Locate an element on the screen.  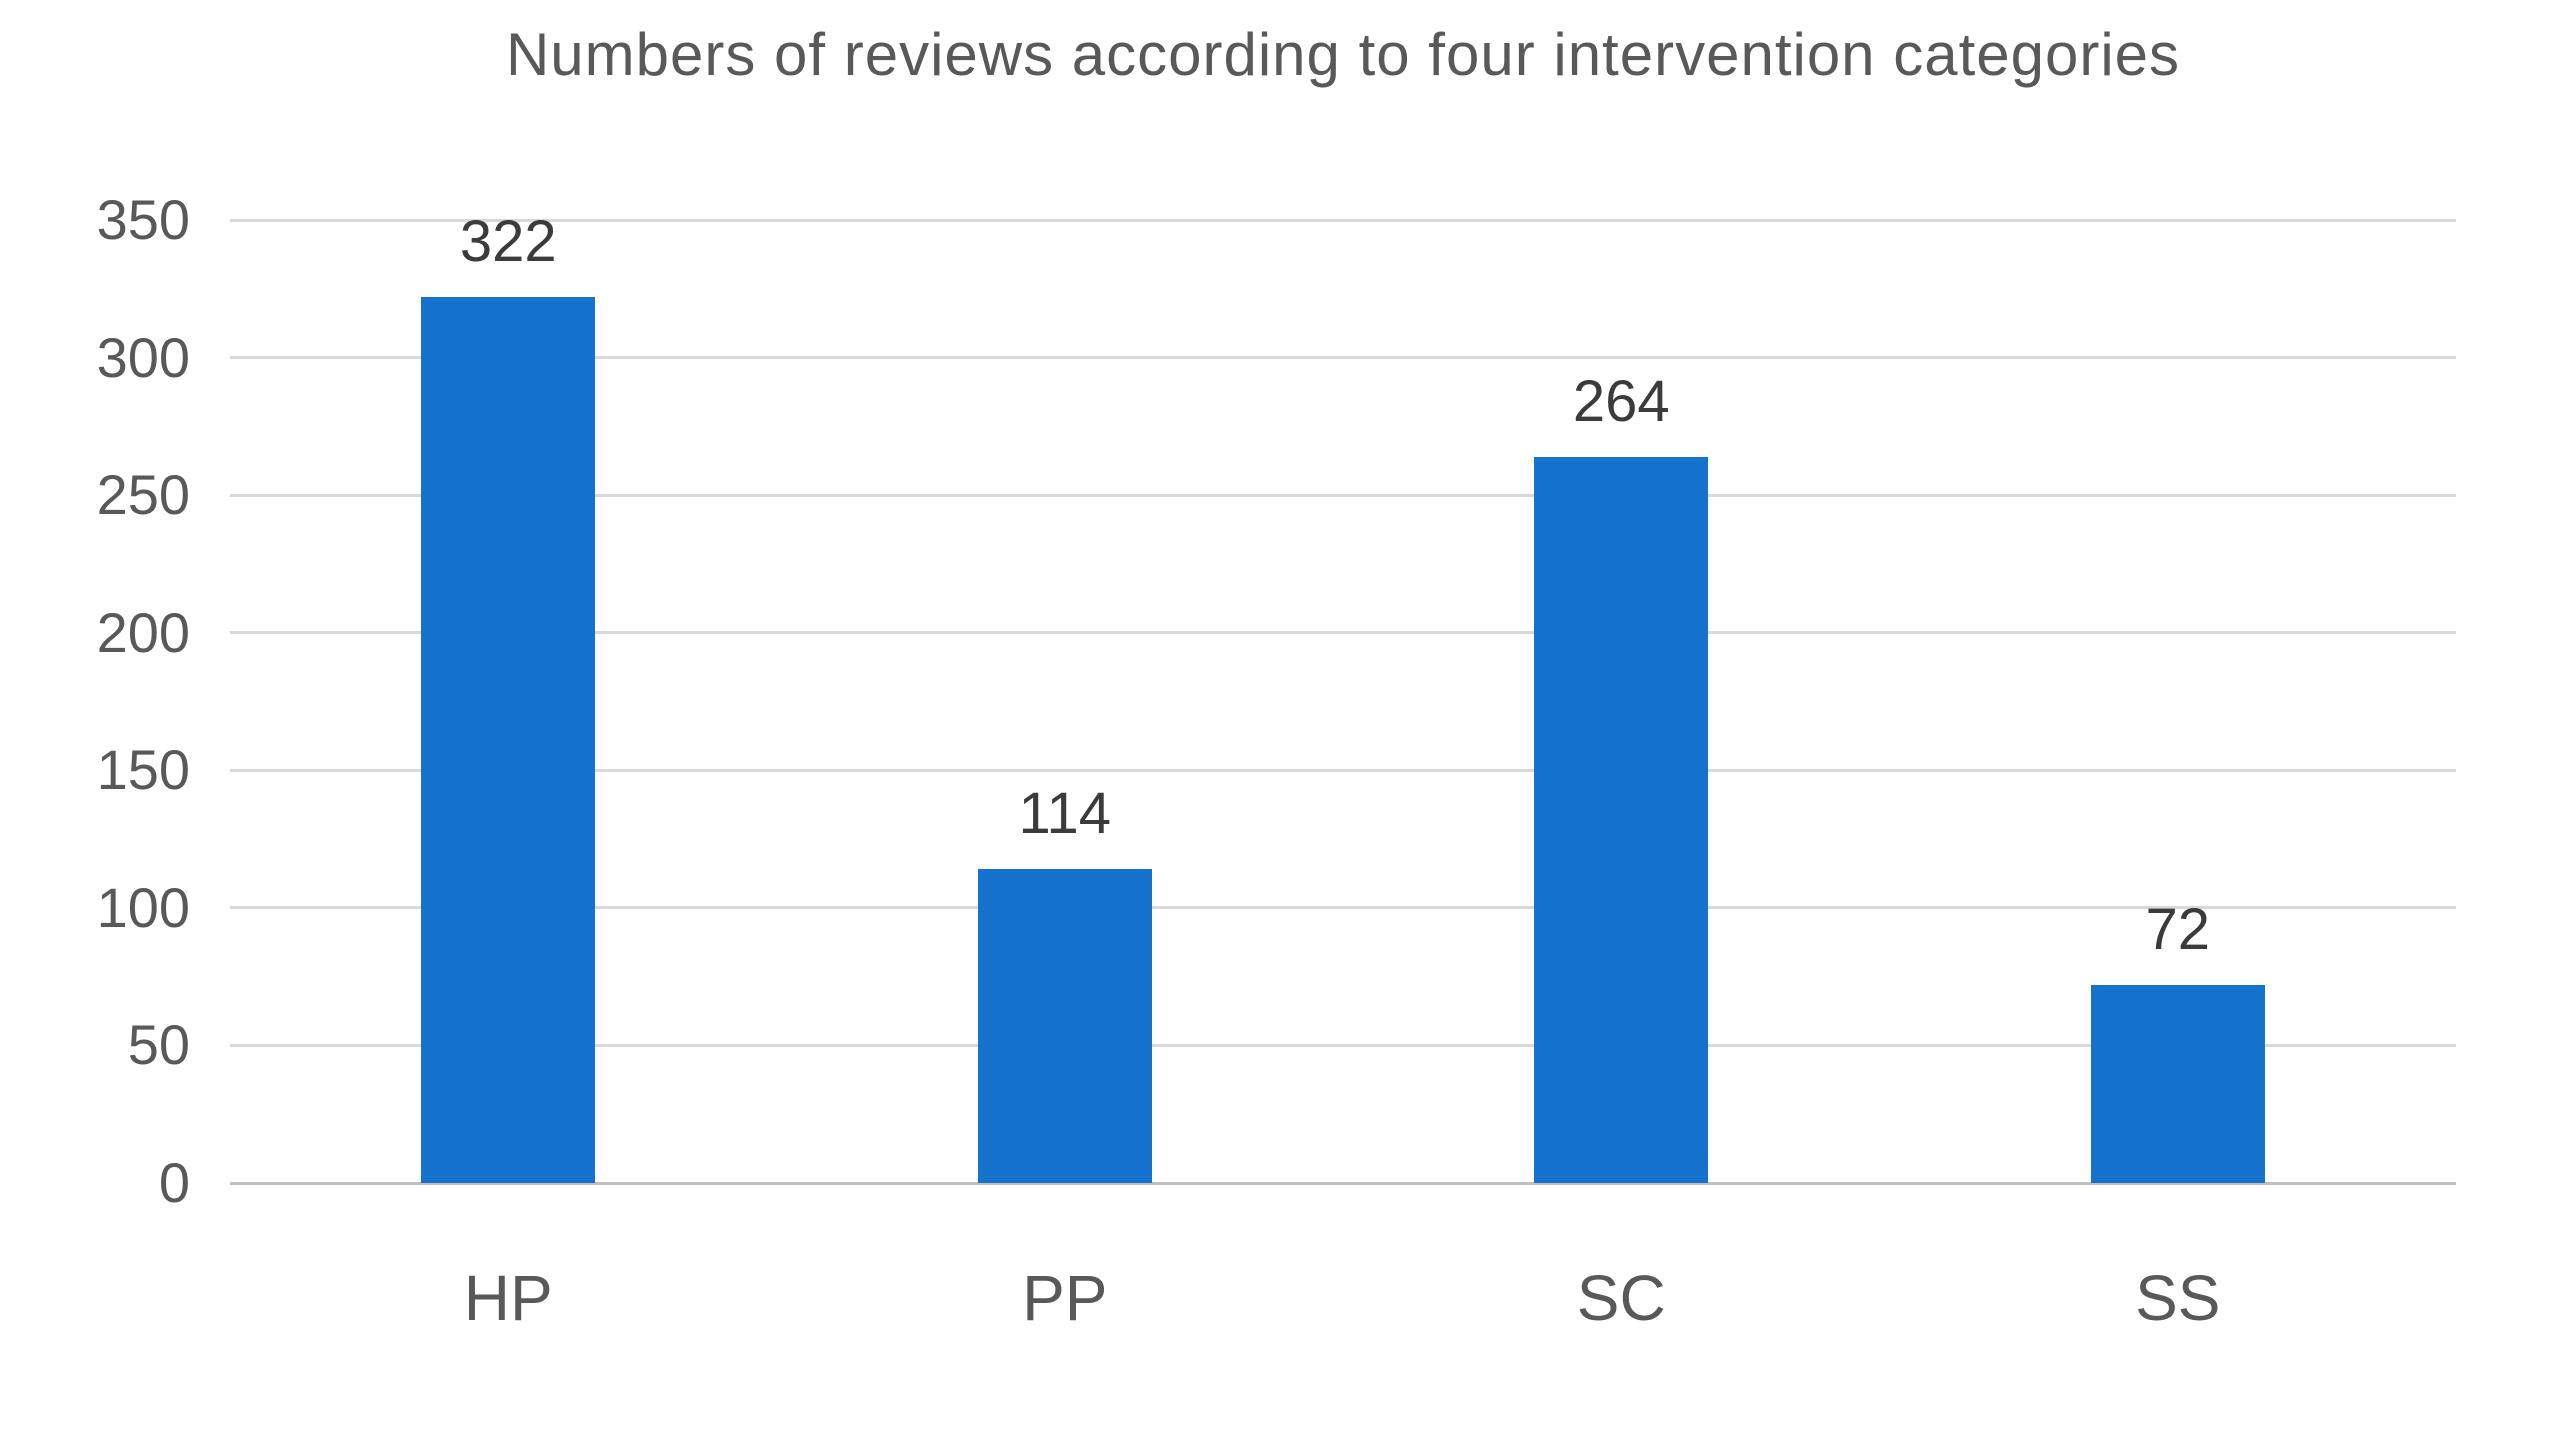
value-label-ss: 72 is located at coordinates (2177, 929).